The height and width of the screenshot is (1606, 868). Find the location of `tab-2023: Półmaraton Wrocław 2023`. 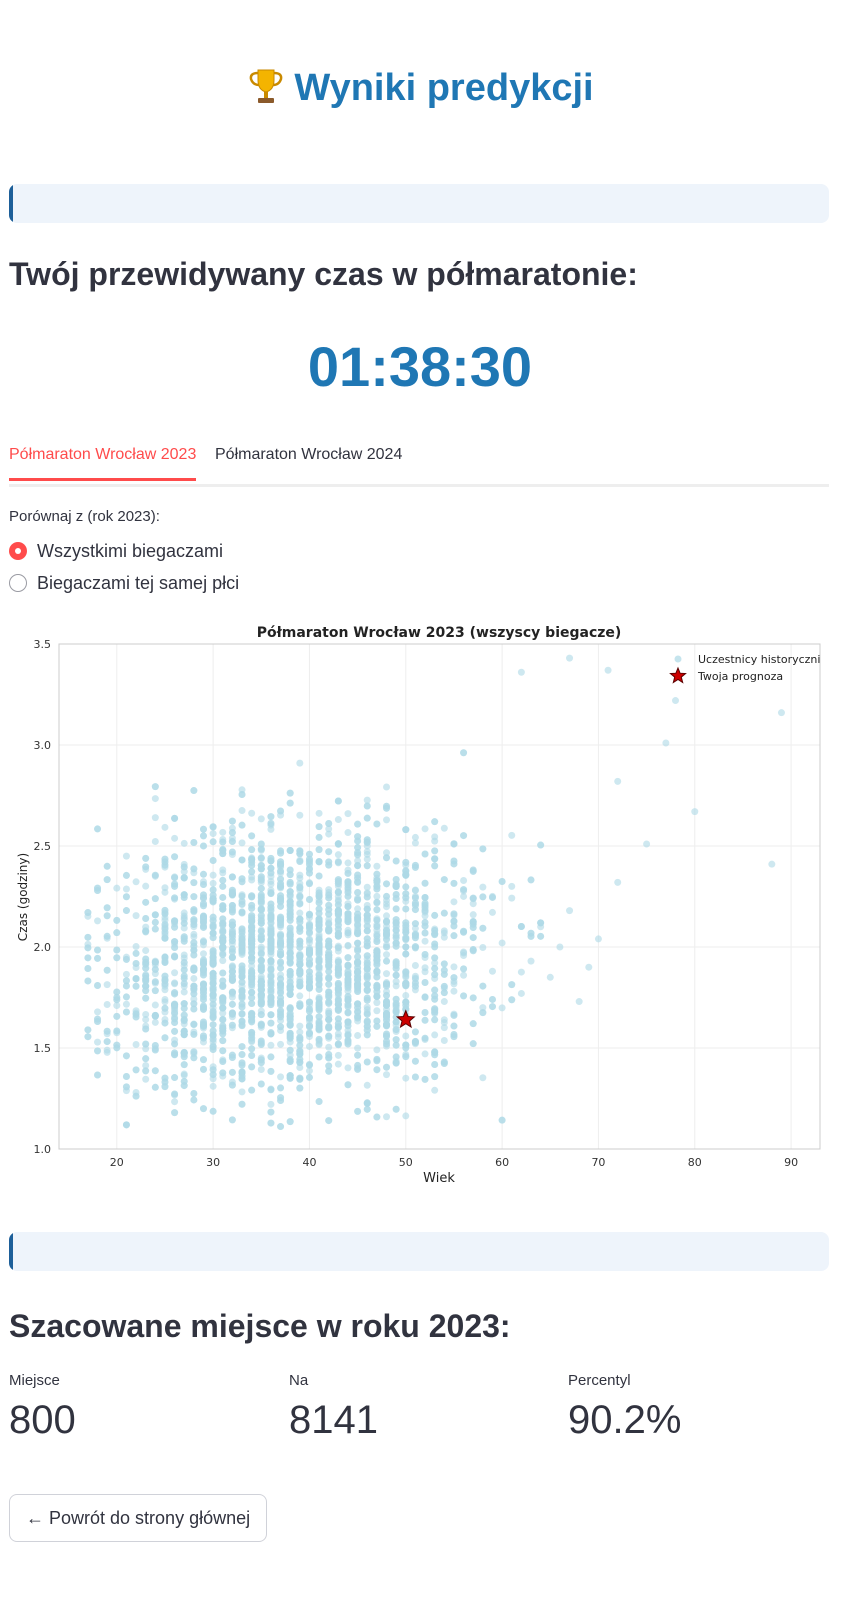

tab-2023: Półmaraton Wrocław 2023 is located at coordinates (103, 463).